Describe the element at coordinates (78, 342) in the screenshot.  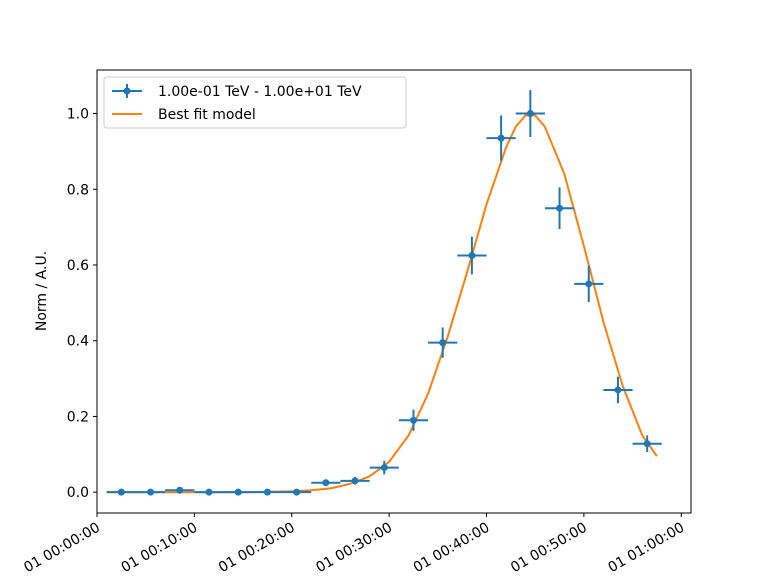
I see `y-tick-label: 0.4` at that location.